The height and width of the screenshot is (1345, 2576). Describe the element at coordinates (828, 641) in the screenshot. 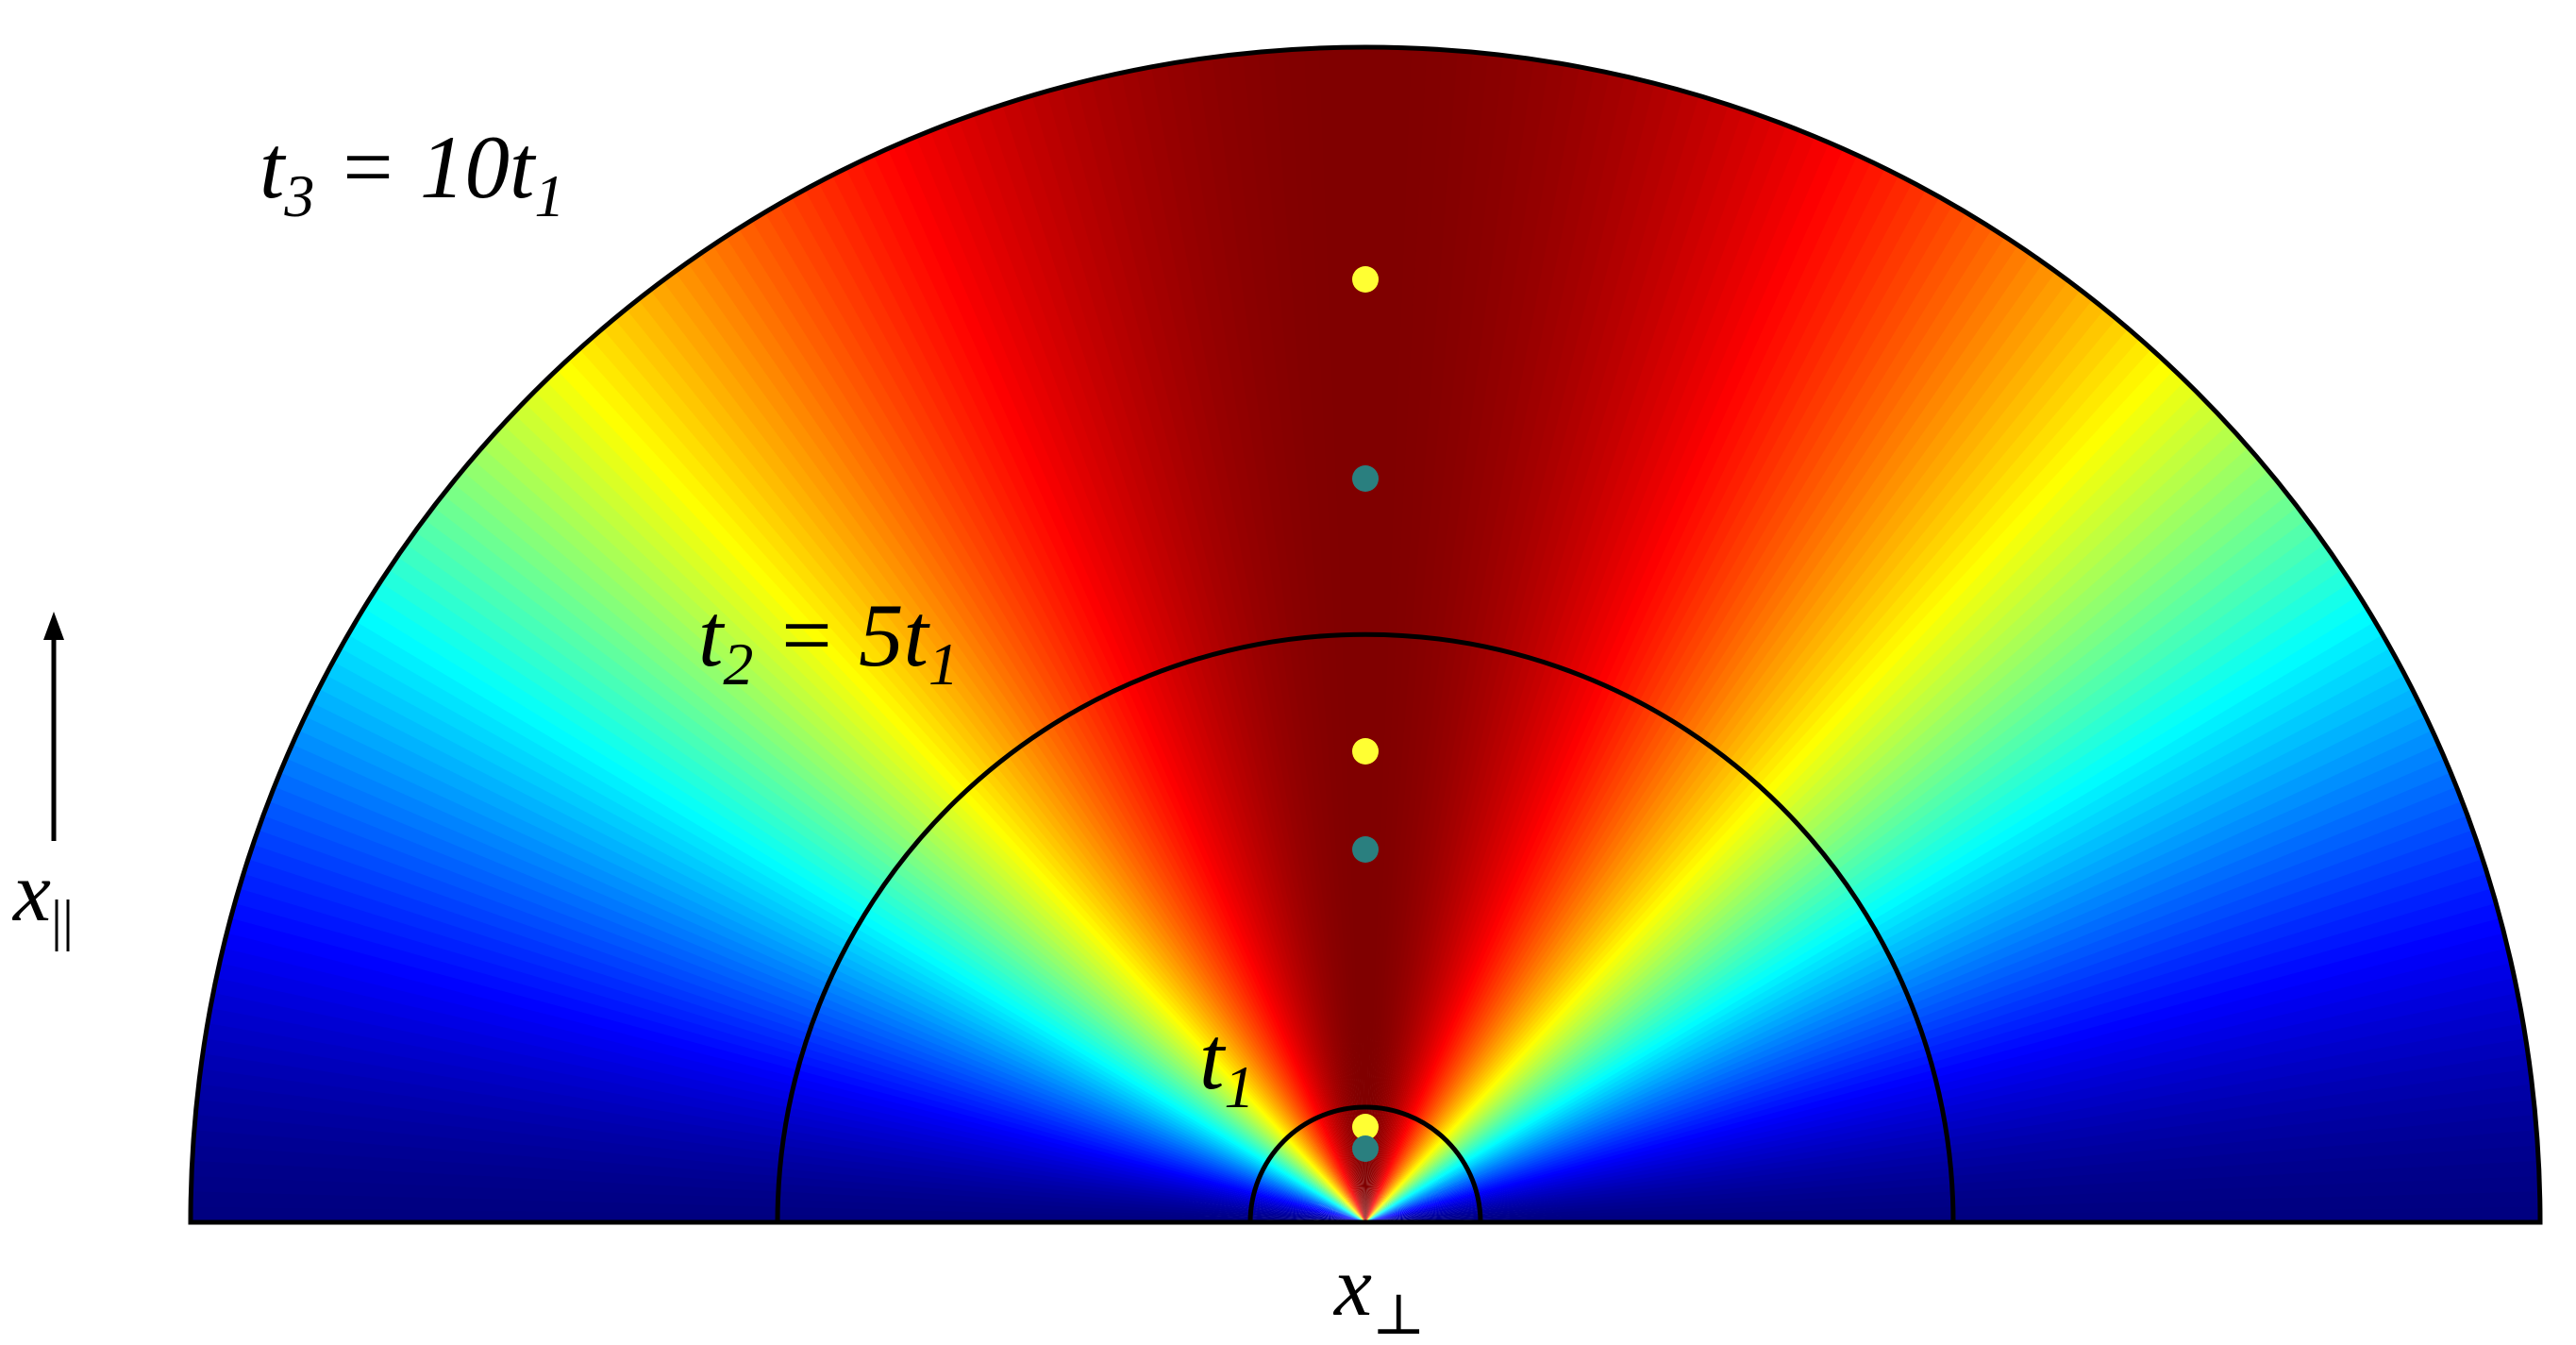

I see `label-t2: t2 = 5t1` at that location.